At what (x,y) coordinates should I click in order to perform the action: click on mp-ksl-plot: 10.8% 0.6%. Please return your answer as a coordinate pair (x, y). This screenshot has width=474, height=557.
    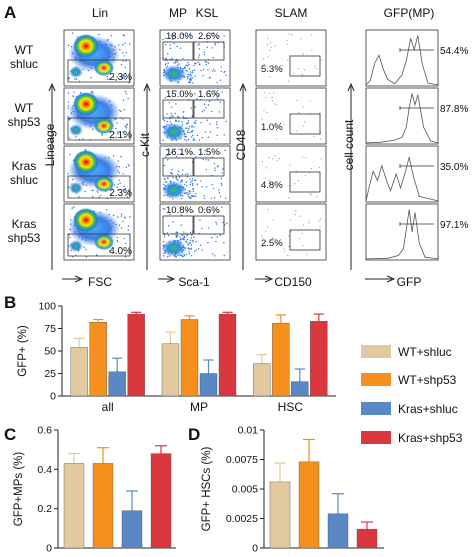
    Looking at the image, I should click on (195, 232).